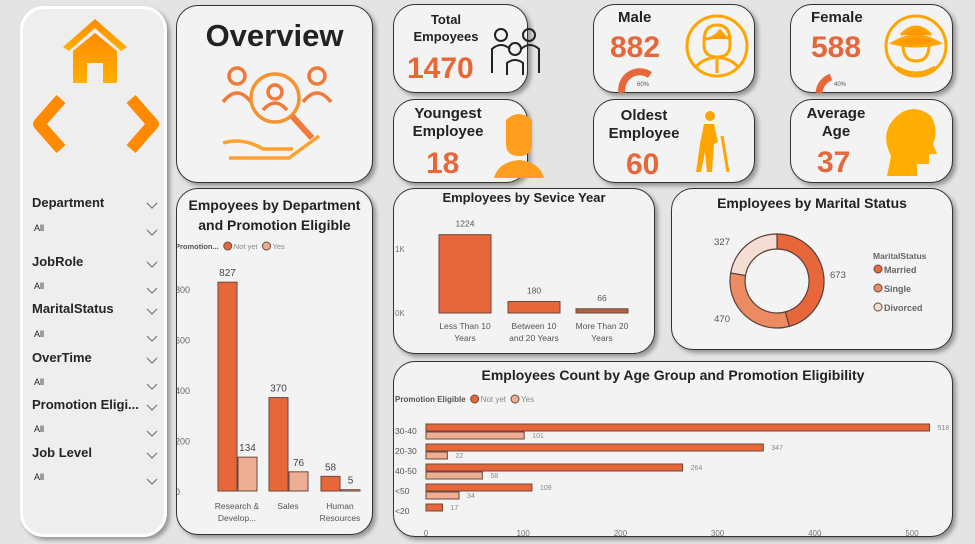 This screenshot has width=975, height=544. Describe the element at coordinates (340, 518) in the screenshot. I see `x-tick-label: Resources` at that location.